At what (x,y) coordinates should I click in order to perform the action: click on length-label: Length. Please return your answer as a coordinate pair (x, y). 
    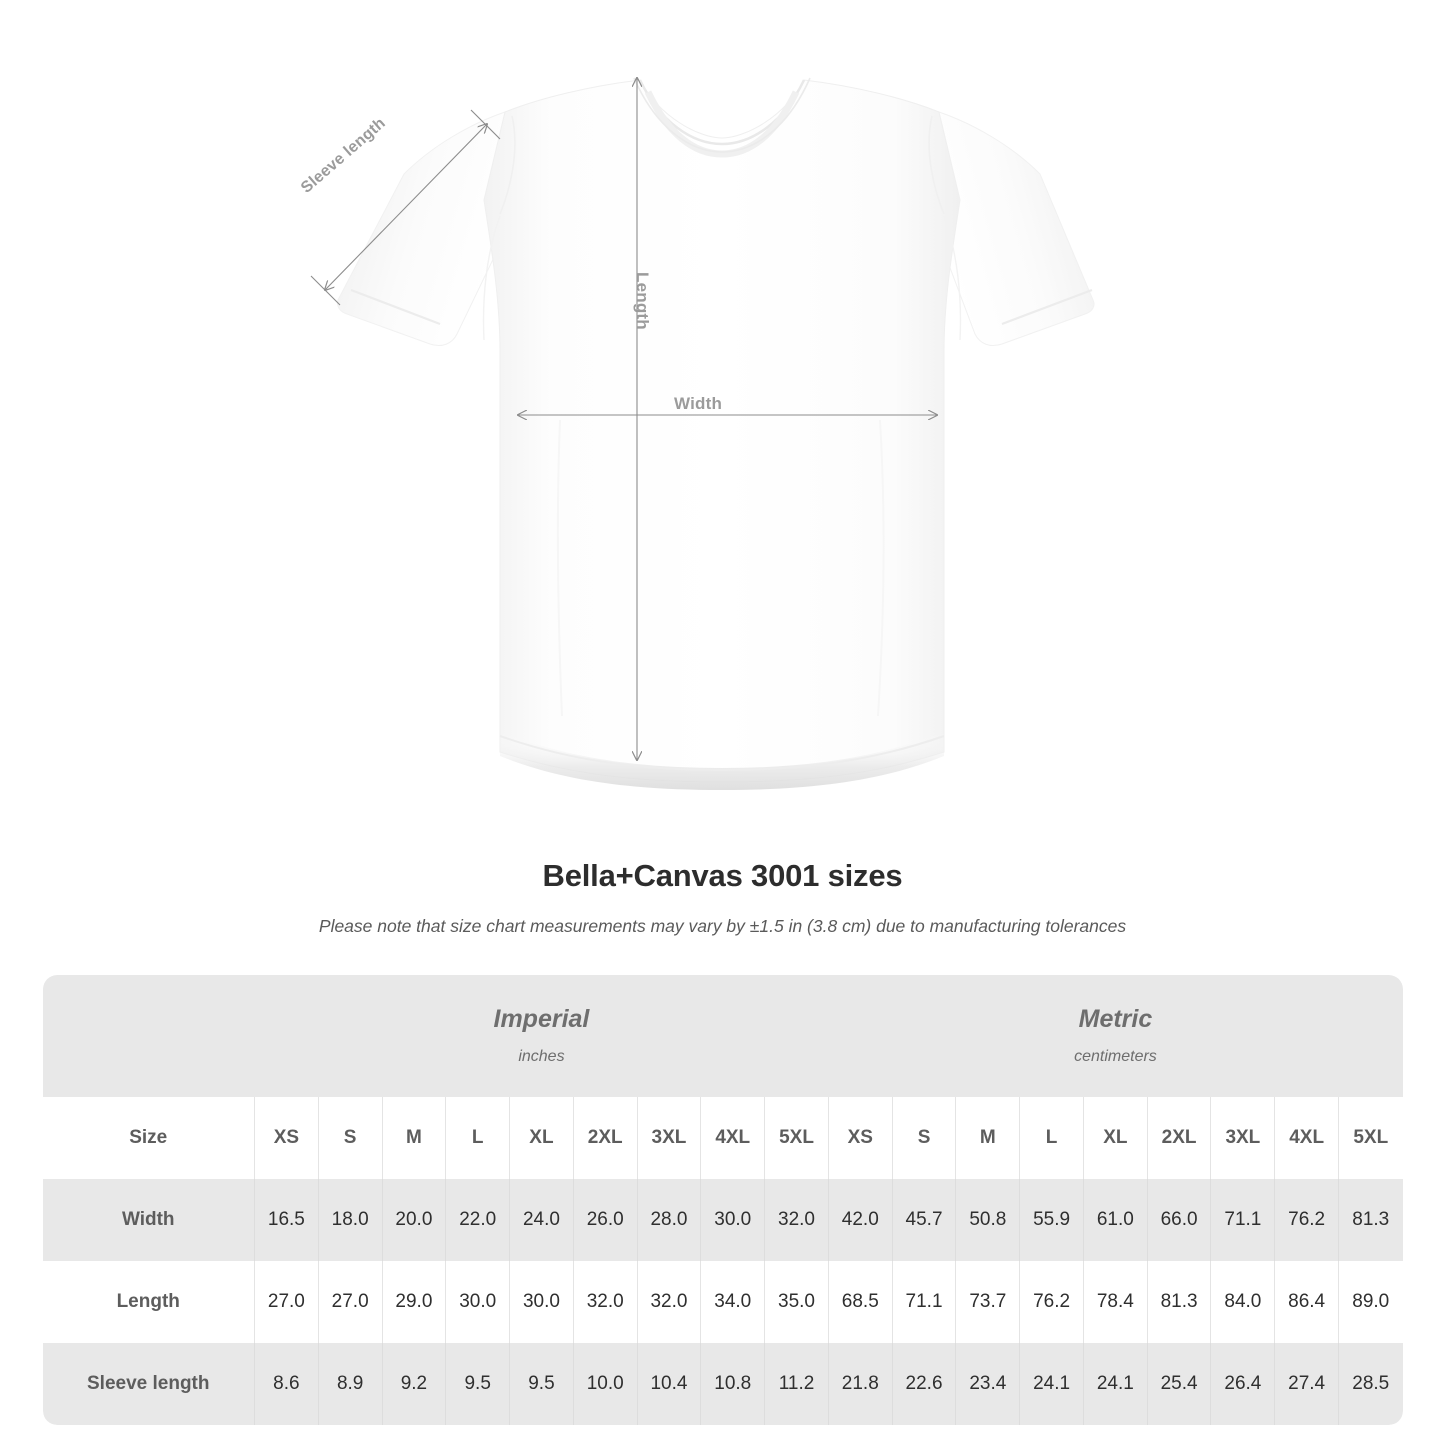
    Looking at the image, I should click on (642, 301).